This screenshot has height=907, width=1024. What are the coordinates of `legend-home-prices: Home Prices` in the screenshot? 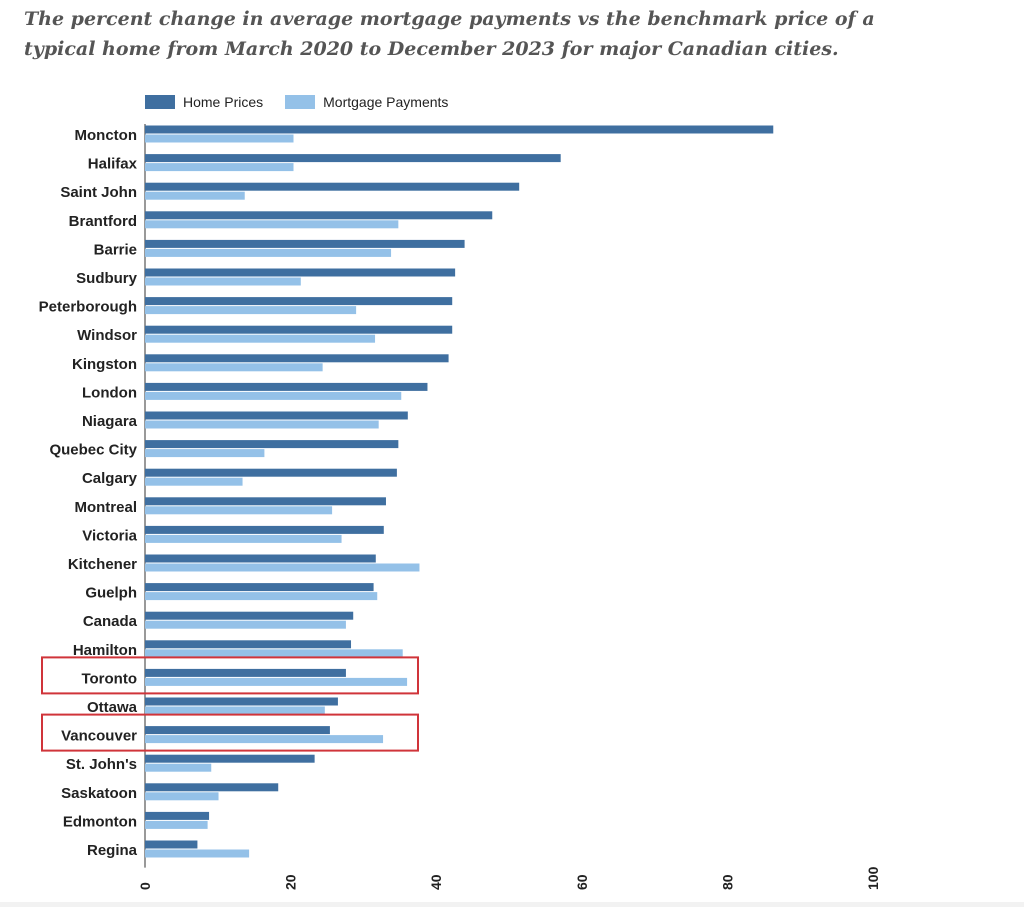 It's located at (204, 102).